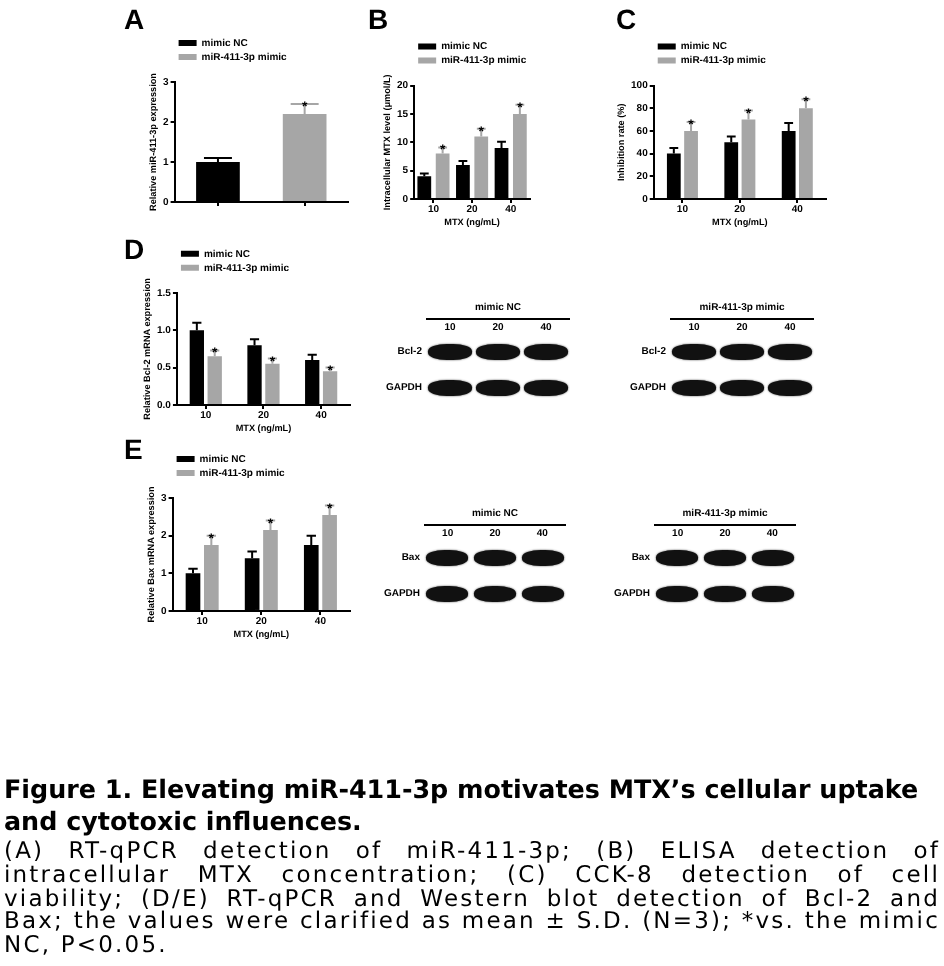 This screenshot has height=966, width=944. Describe the element at coordinates (472, 897) in the screenshot. I see `text: (A) RT-qPCR detection of miR-411-3p; (B) ELISA detection of intracellular MTX concentration; (C) CCK-8 detection of cell viability; (D/E) RT-qPCR and Western blot detection of Bcl-2 and Bax; the values were clarified as mean ± S.D. (N=3); *vs. the mimic NC, P<0.05.` at that location.